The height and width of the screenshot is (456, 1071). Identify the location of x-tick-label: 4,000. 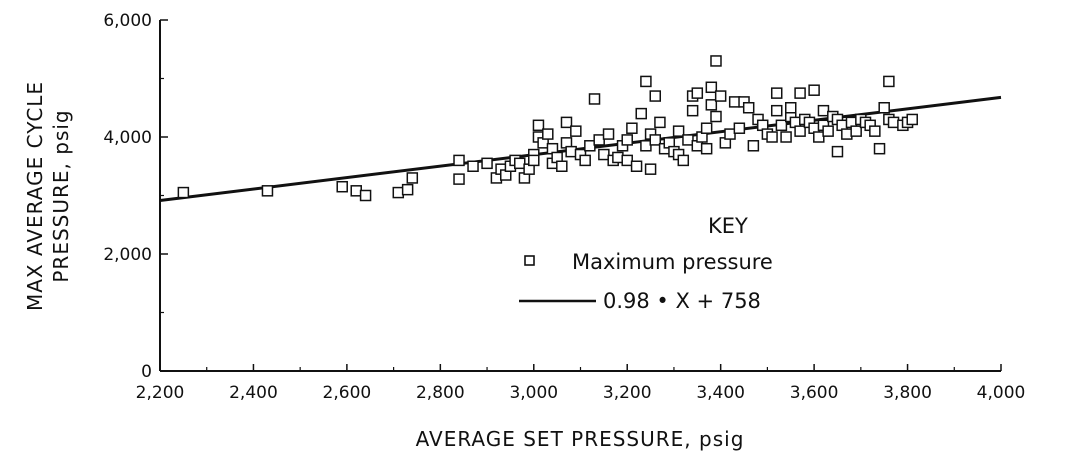
(1001, 393).